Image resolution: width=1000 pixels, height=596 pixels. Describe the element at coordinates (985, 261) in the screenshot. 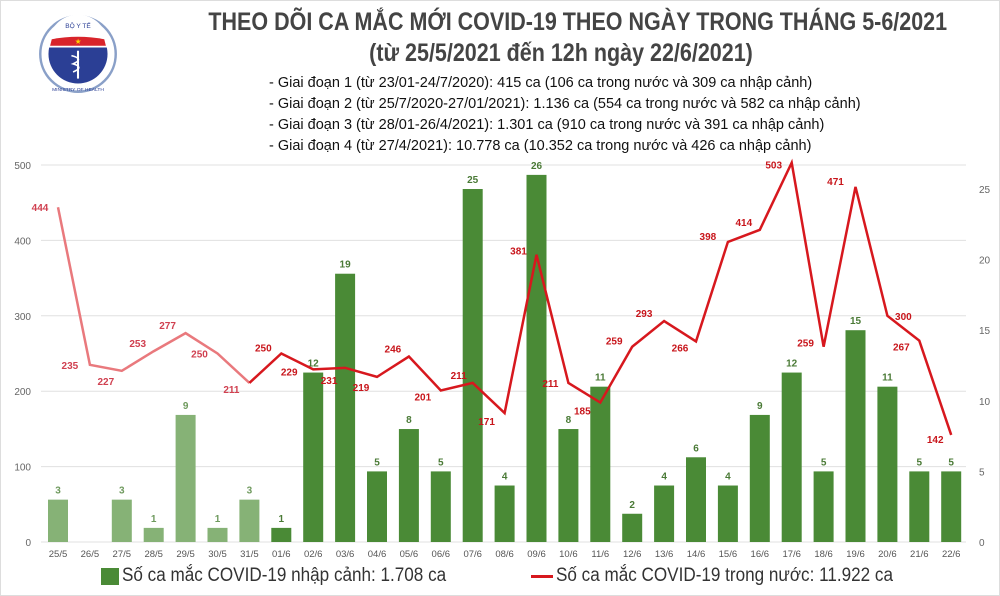

I see `right-tick-label: 20` at that location.